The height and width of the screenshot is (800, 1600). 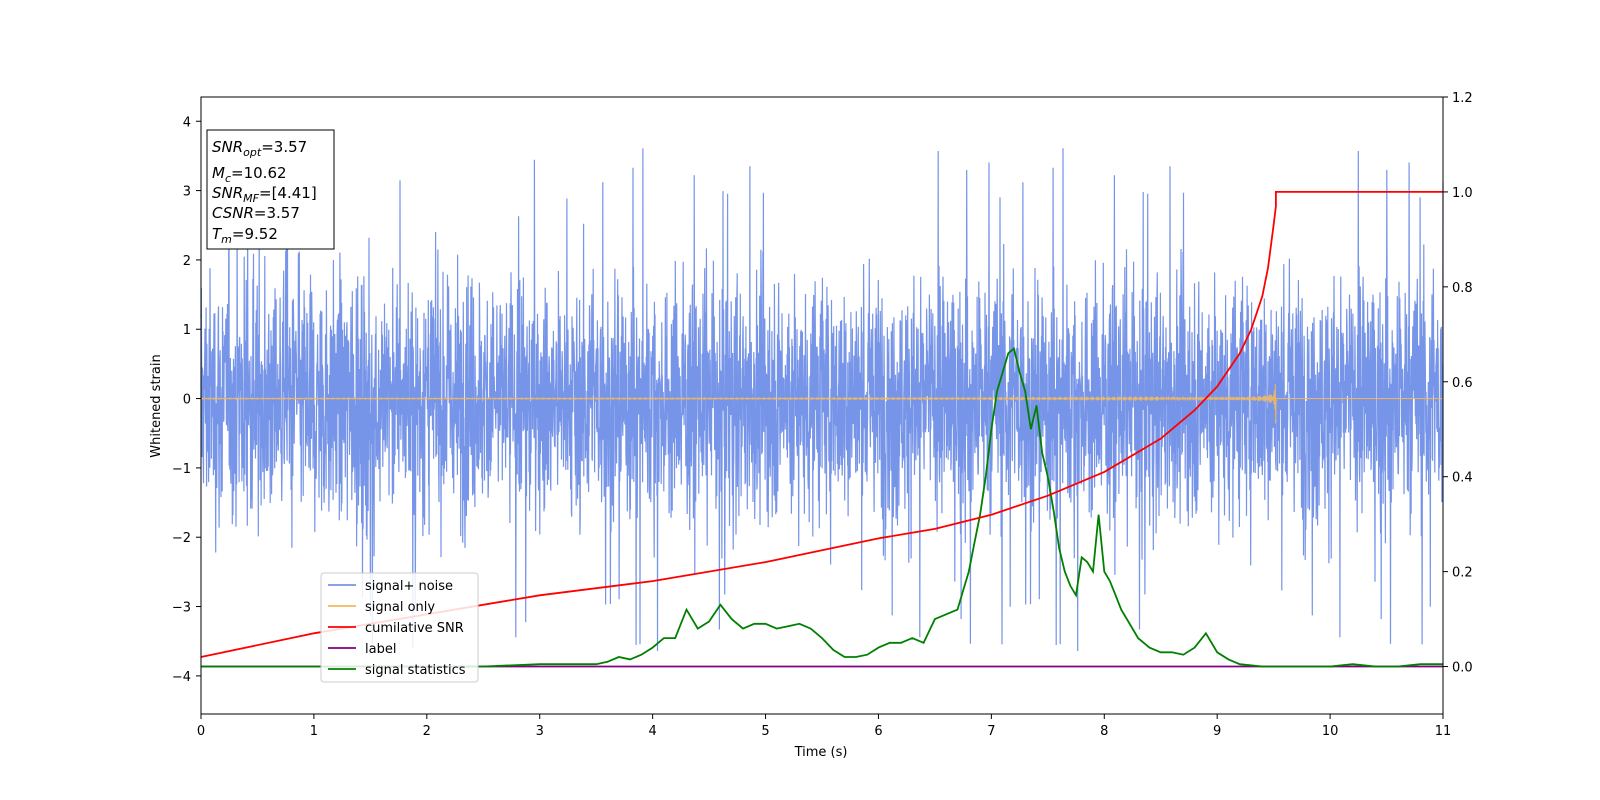 I want to click on y-tick-label: −3, so click(x=181, y=608).